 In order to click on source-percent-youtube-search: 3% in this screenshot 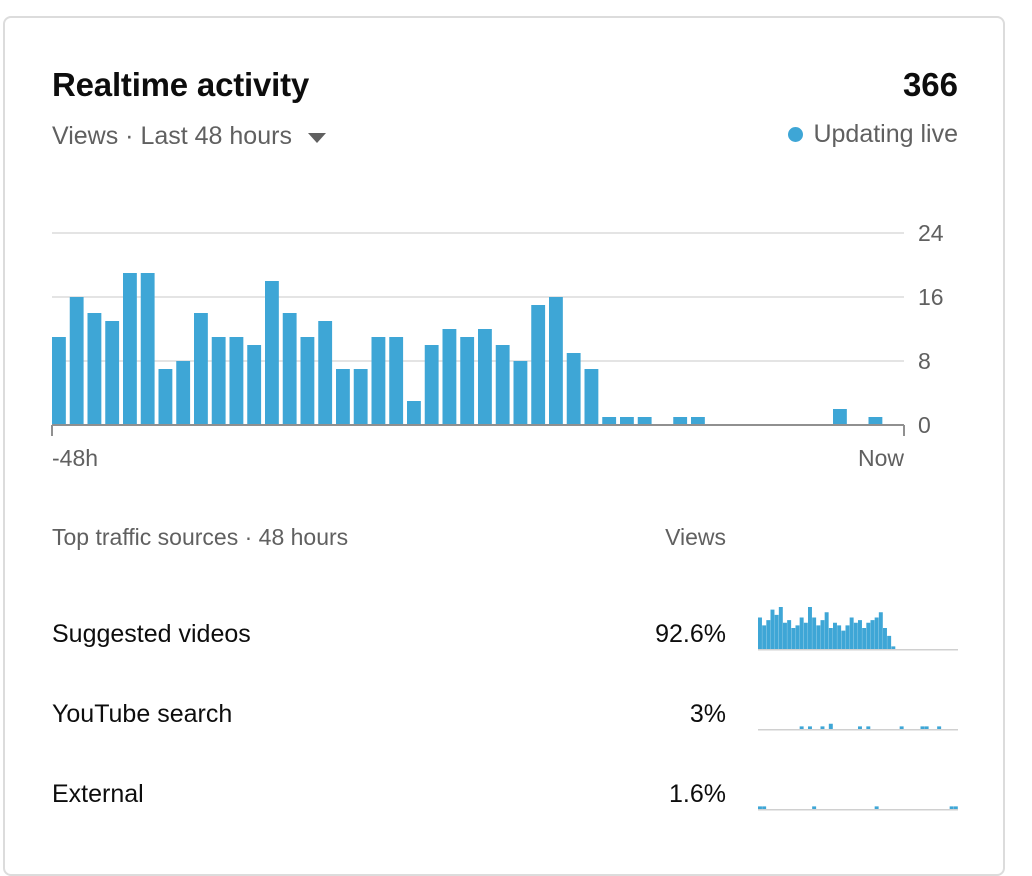, I will do `click(707, 714)`.